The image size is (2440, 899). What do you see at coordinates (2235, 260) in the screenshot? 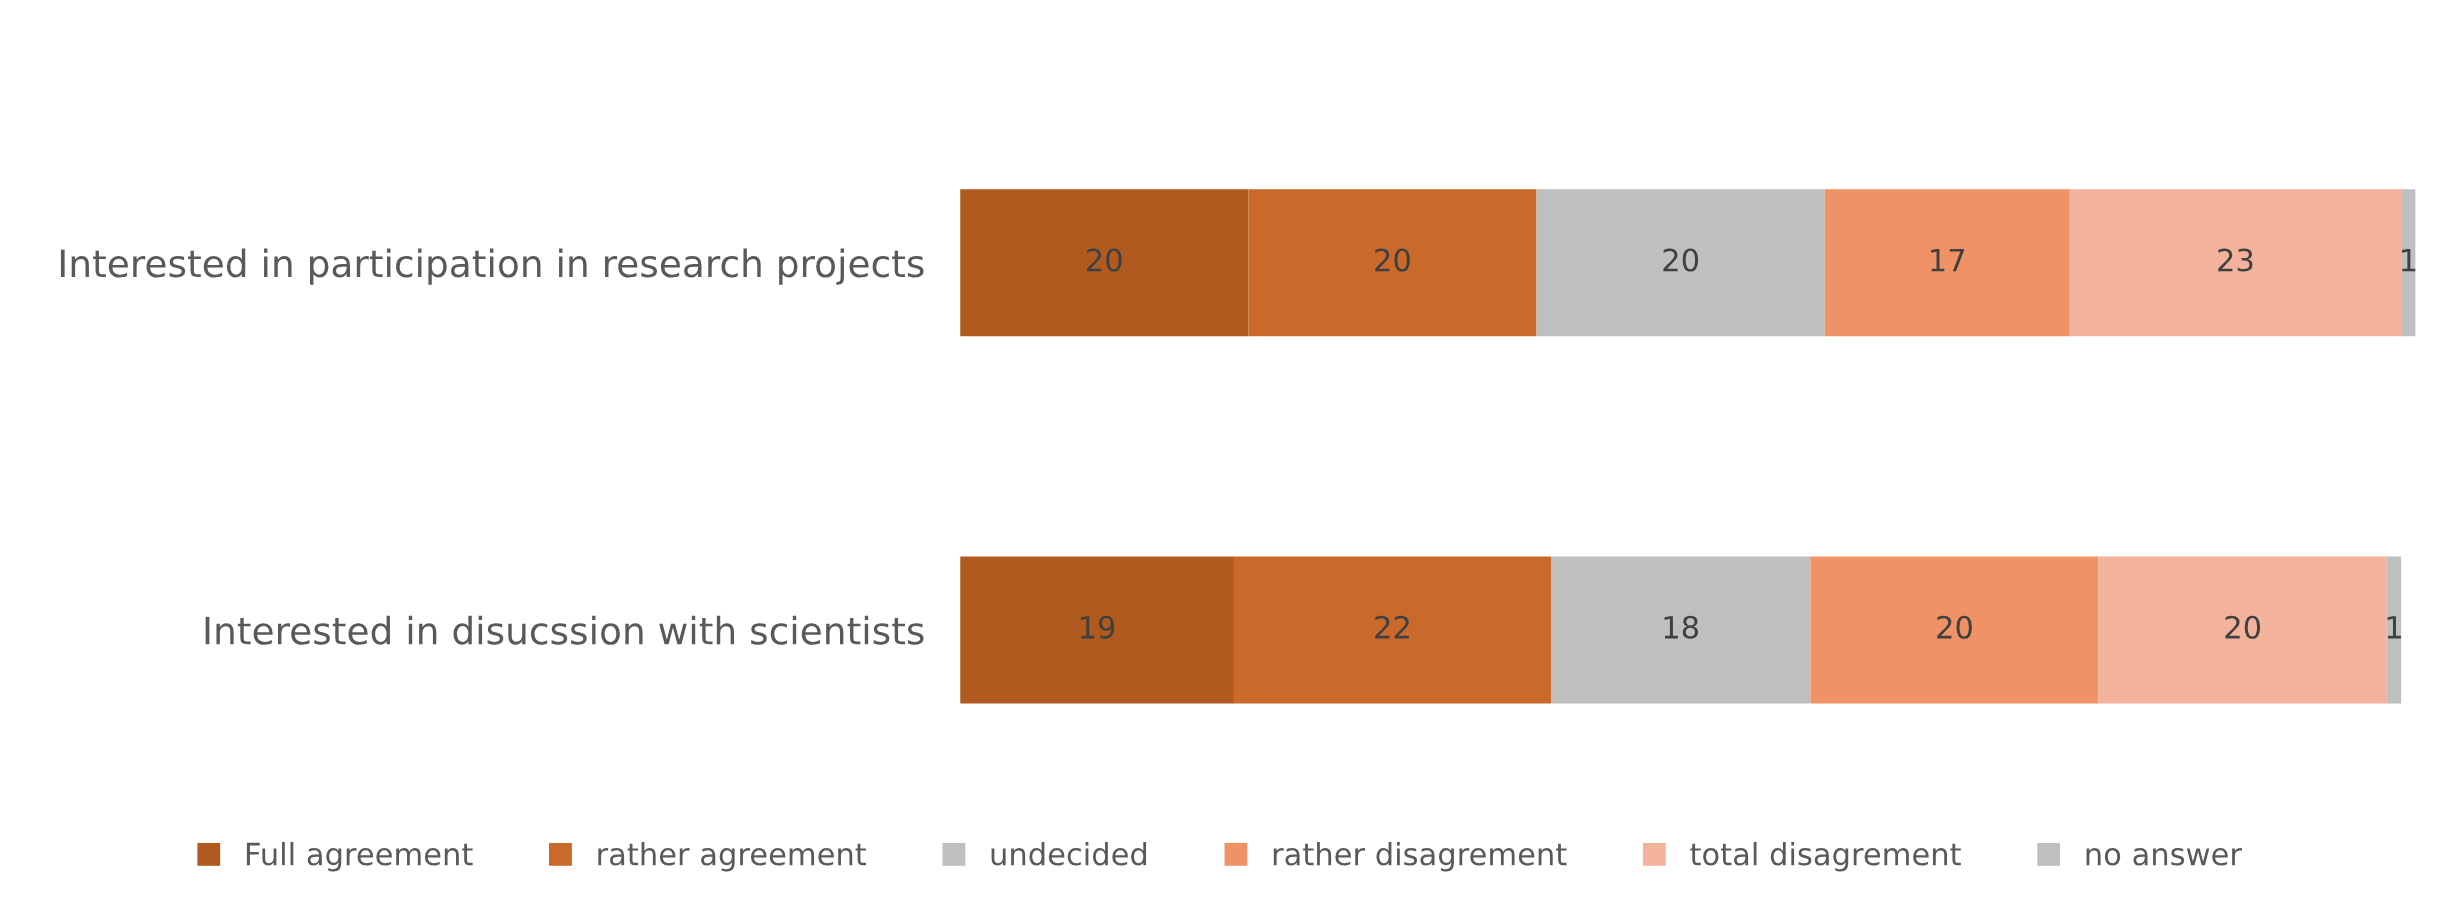
I see `data-label: 23` at bounding box center [2235, 260].